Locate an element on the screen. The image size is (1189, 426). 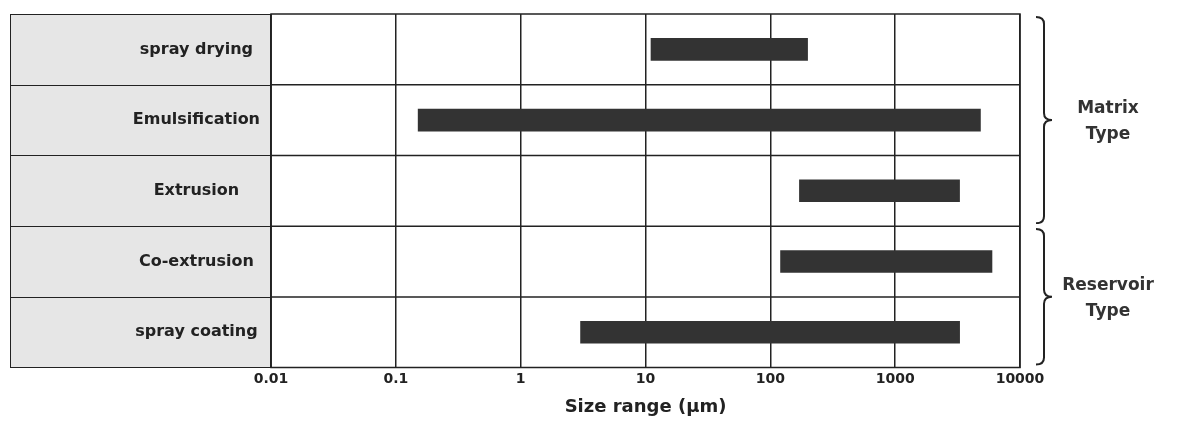
text: Reservoir Type is located at coordinates (1108, 297).